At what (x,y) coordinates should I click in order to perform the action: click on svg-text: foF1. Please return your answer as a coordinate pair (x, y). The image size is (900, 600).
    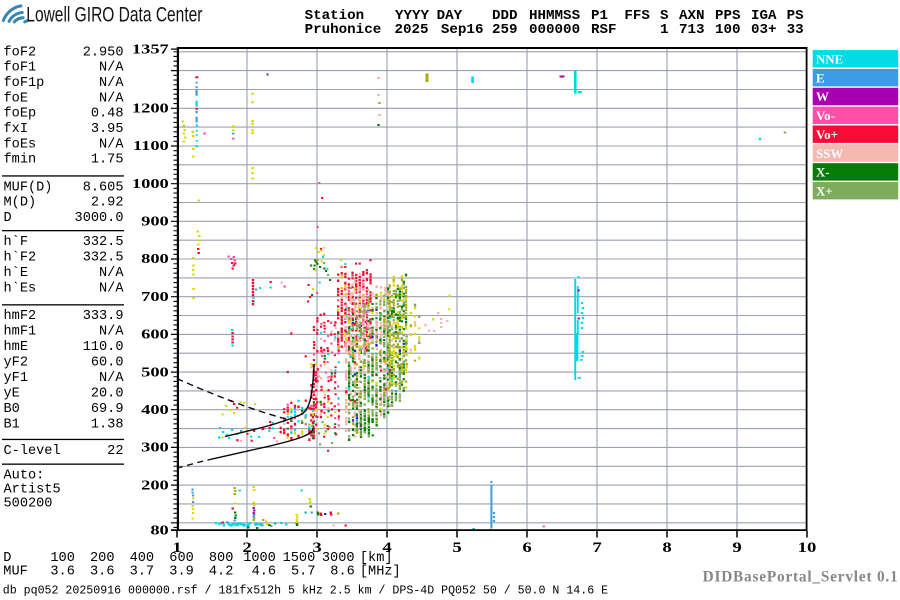
    Looking at the image, I should click on (20, 68).